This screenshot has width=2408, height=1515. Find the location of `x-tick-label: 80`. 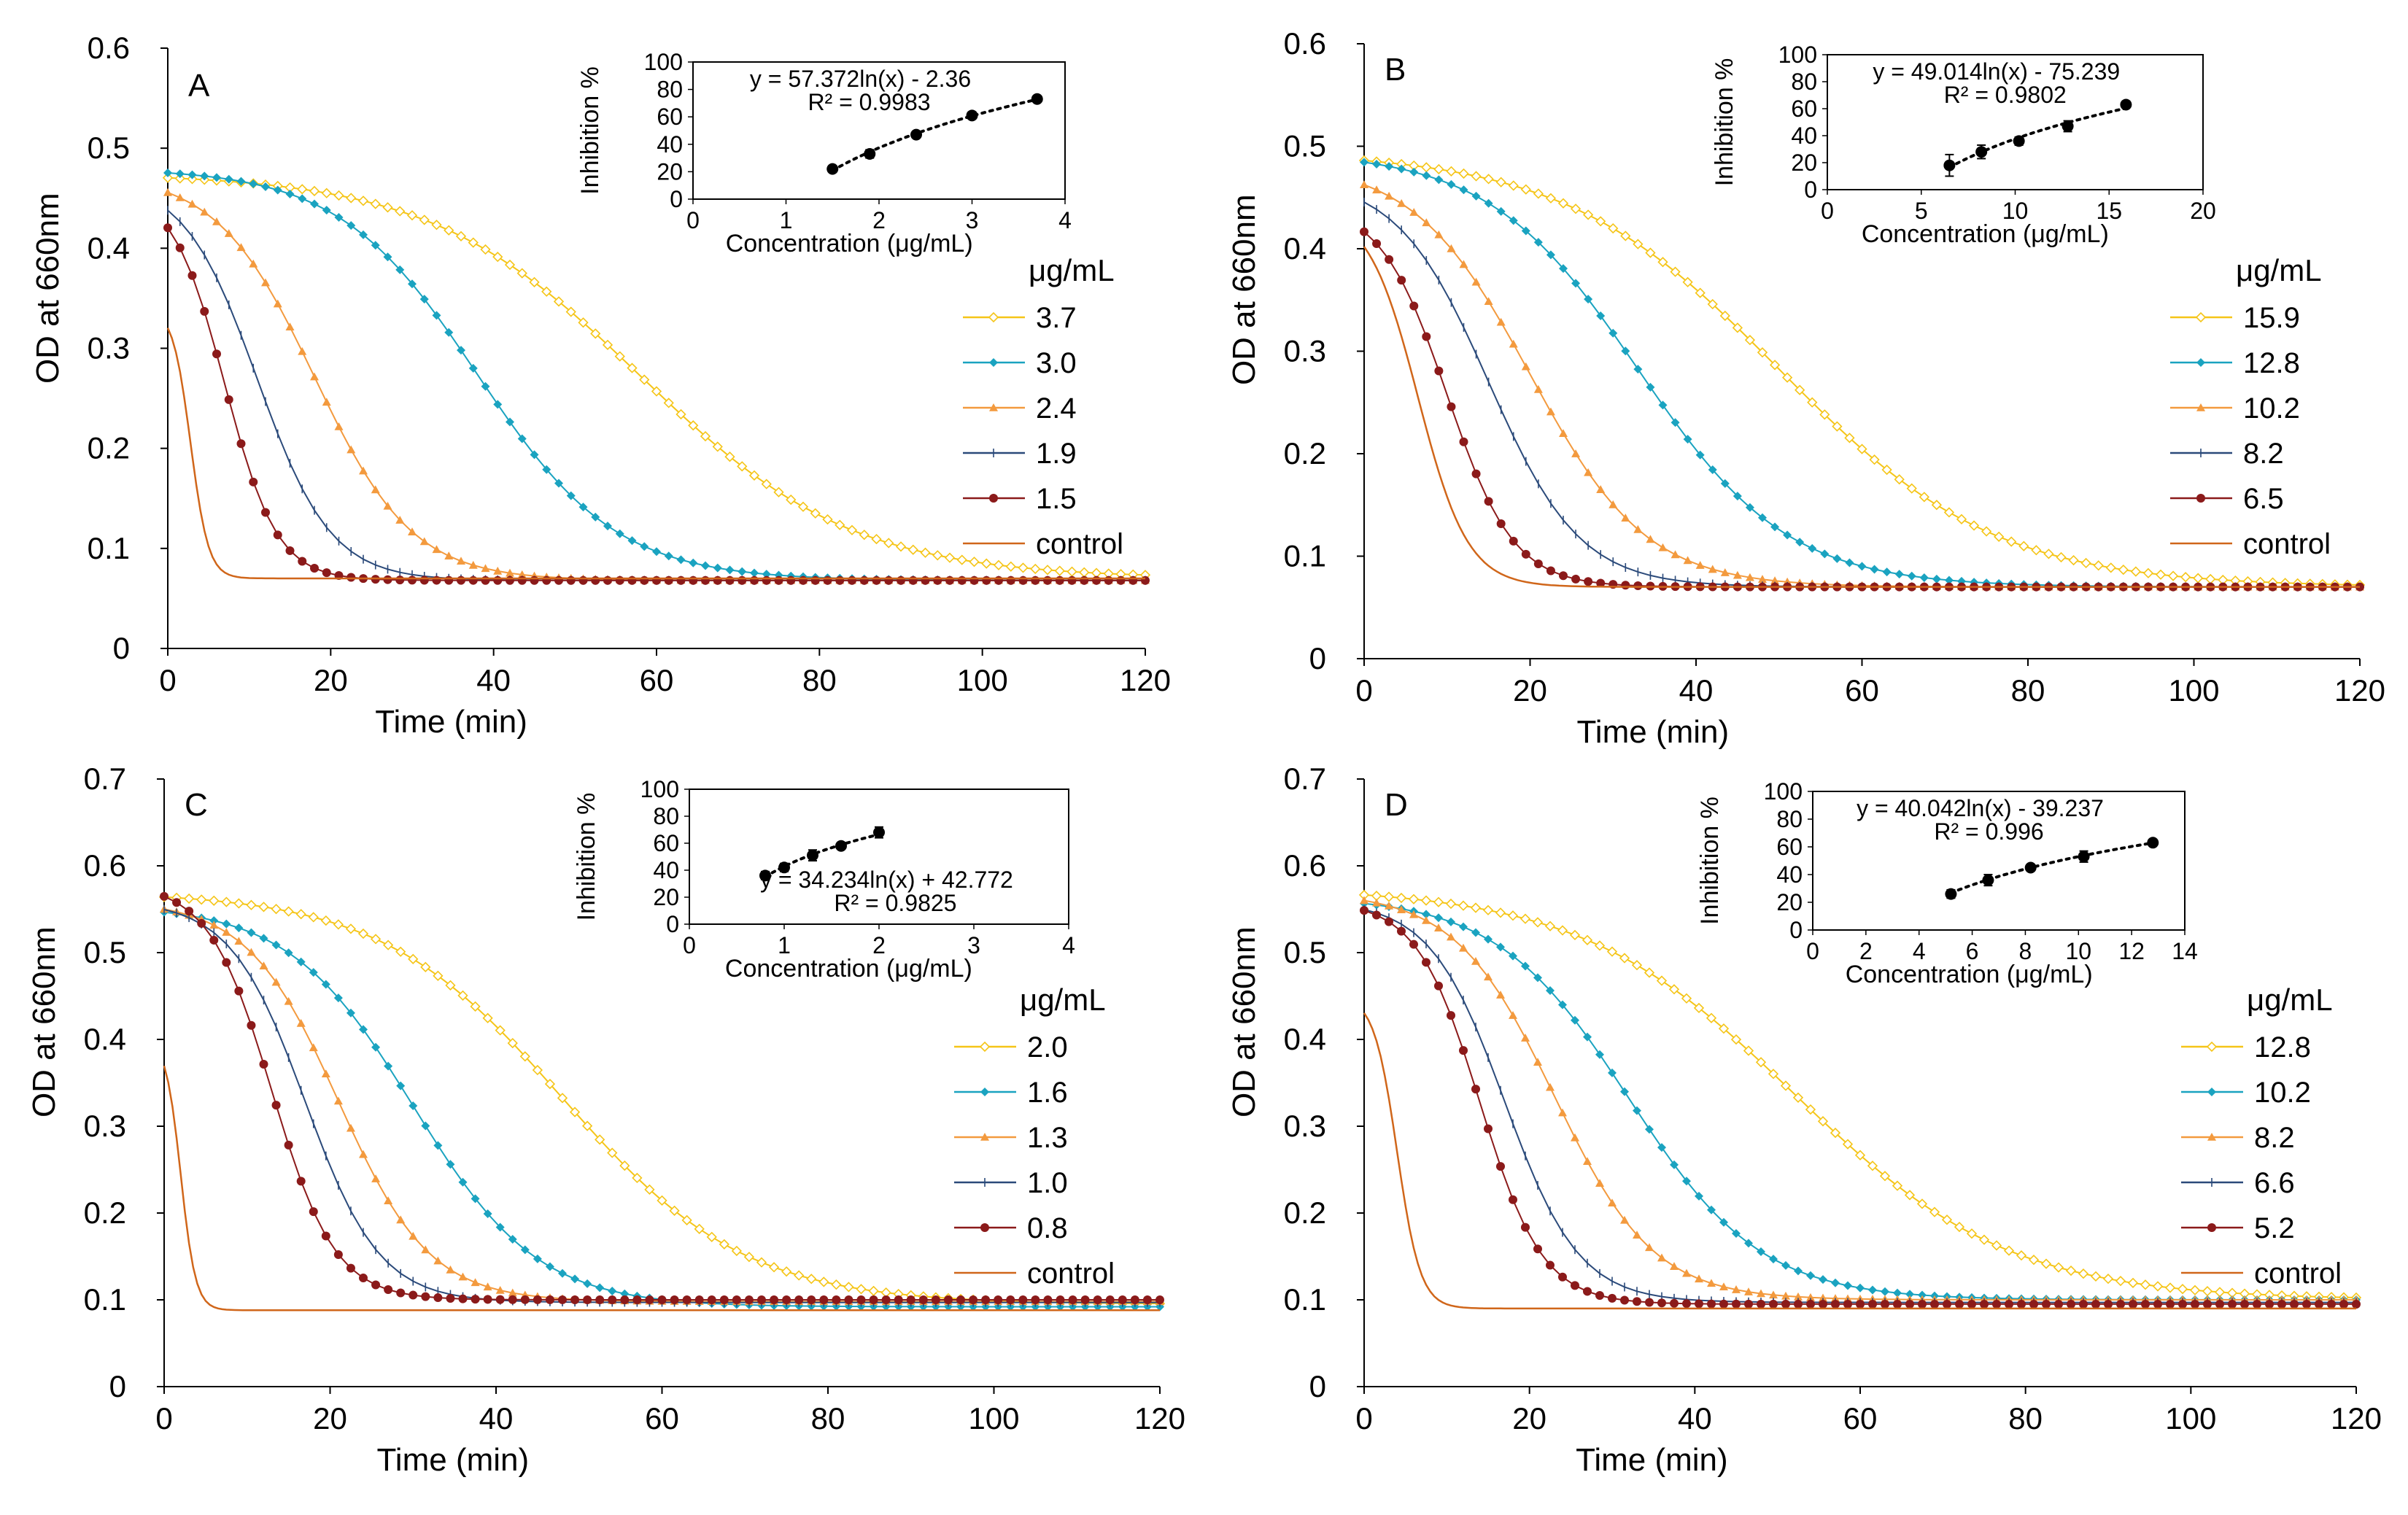

x-tick-label: 80 is located at coordinates (2026, 1418).